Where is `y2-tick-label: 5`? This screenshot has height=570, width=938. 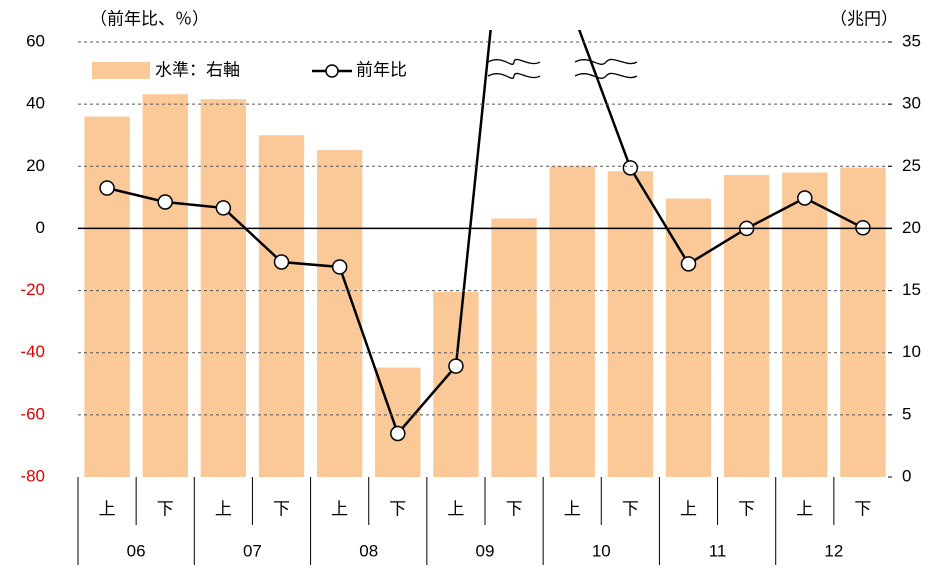 y2-tick-label: 5 is located at coordinates (906, 413).